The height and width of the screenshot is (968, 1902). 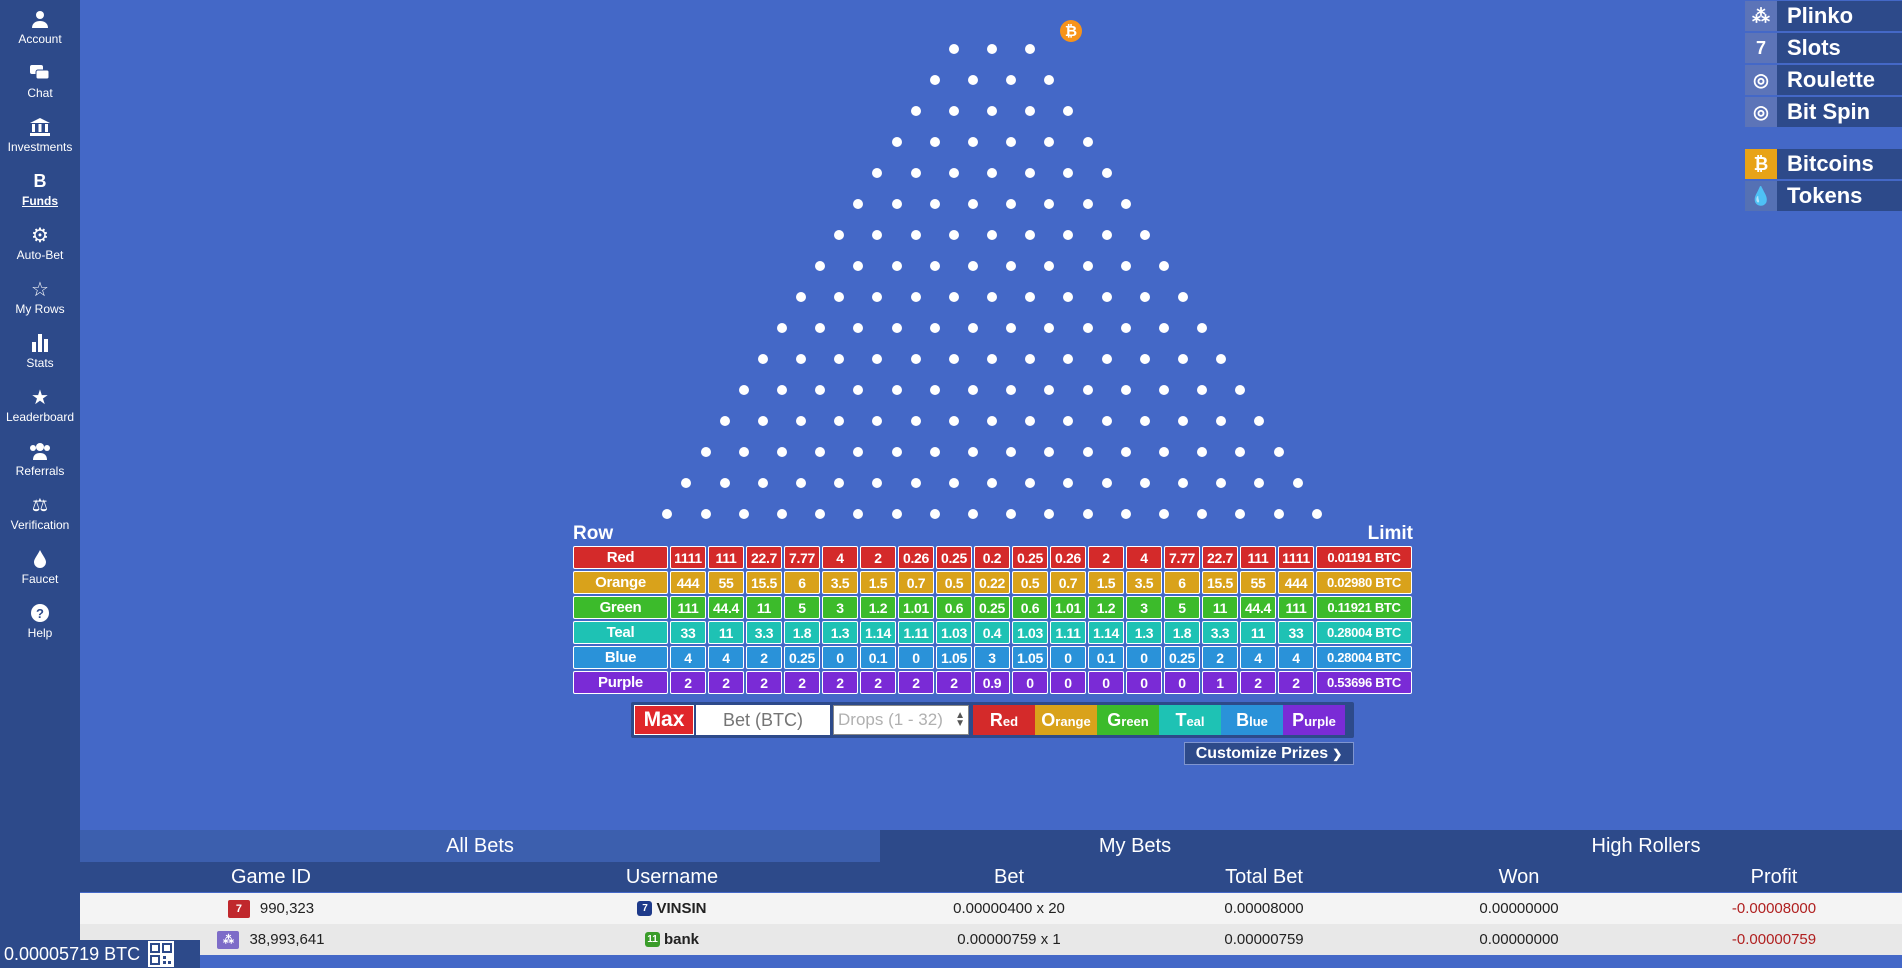 I want to click on nav-label: Leaderboard, so click(x=40, y=417).